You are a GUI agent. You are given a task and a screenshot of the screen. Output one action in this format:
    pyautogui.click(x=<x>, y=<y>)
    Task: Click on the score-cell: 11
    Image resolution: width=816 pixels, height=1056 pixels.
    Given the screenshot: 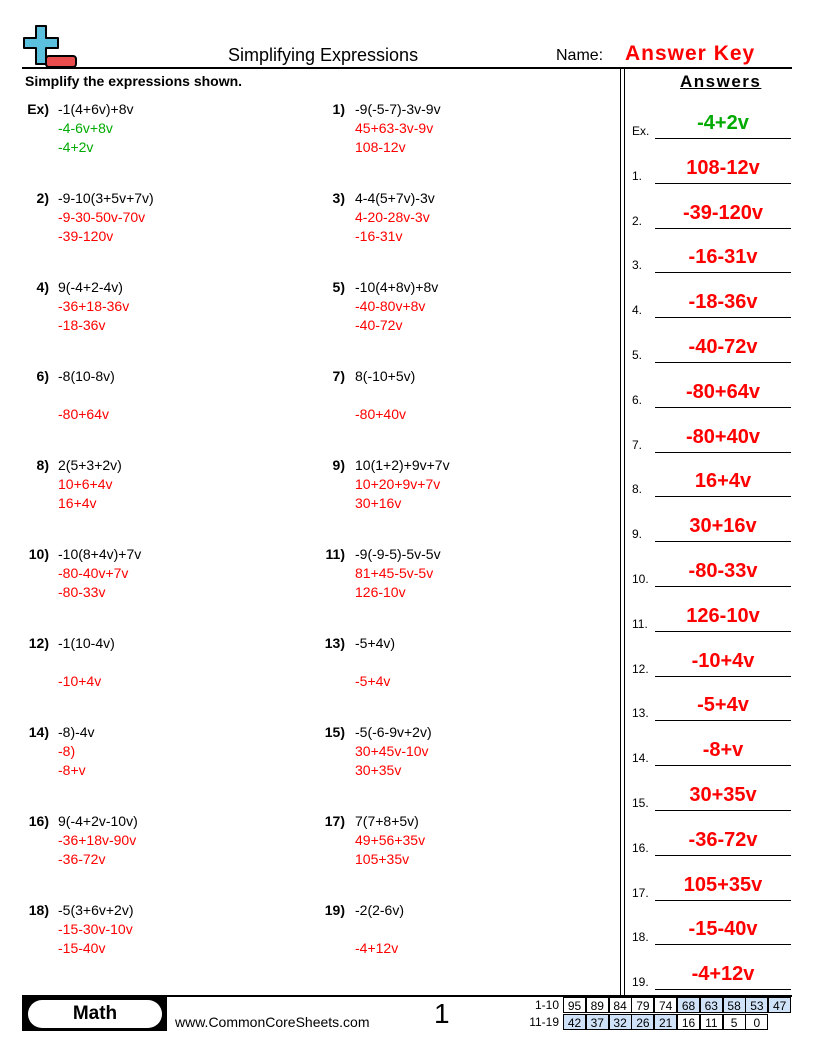 What is the action you would take?
    pyautogui.click(x=711, y=1022)
    